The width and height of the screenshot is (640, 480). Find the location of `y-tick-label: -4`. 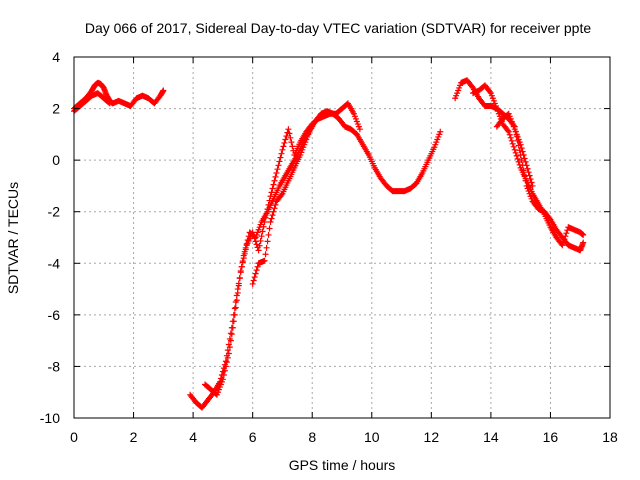

y-tick-label: -4 is located at coordinates (54, 263).